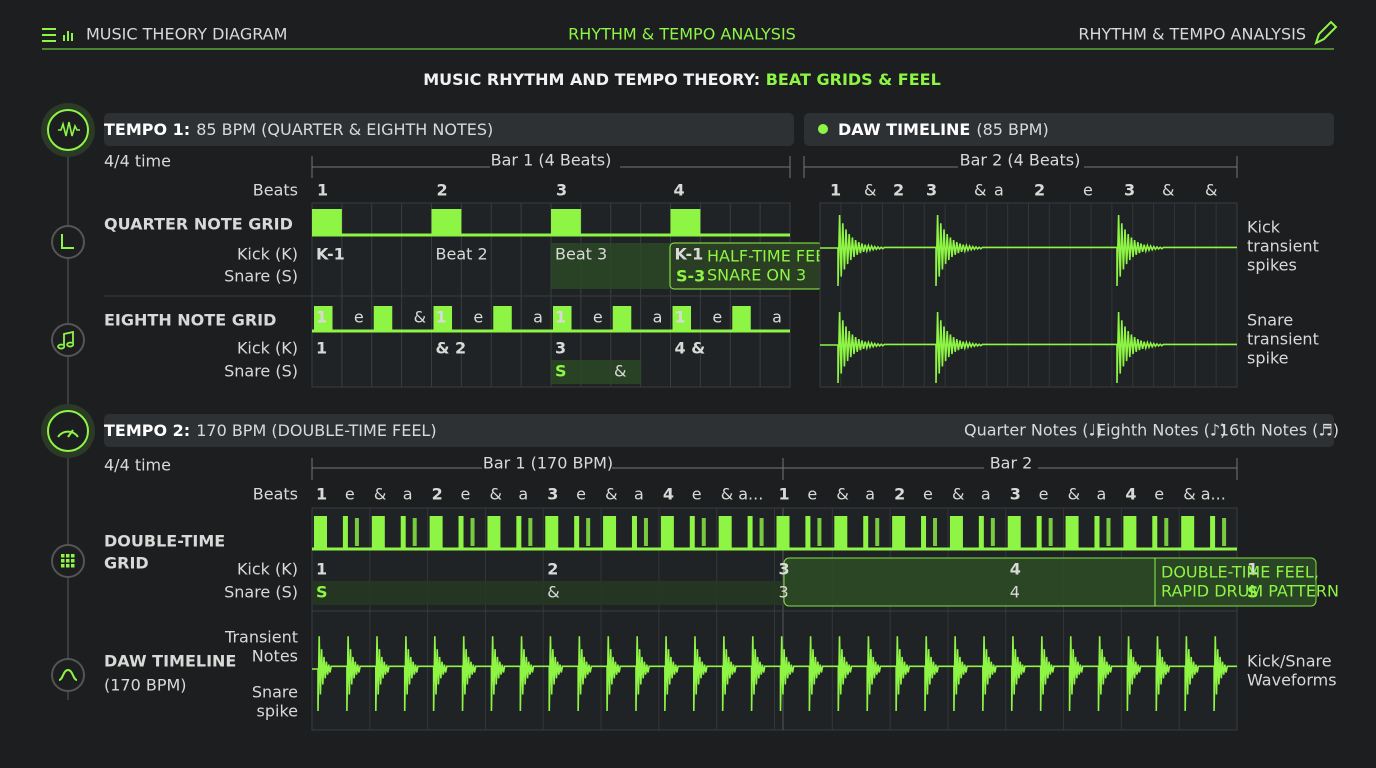 Image resolution: width=1376 pixels, height=768 pixels. What do you see at coordinates (57, 35) in the screenshot?
I see `menu-icon` at bounding box center [57, 35].